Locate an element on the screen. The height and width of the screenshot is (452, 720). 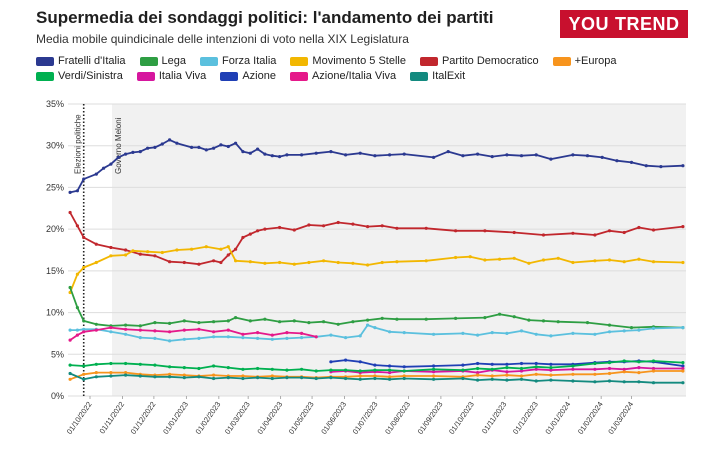
y-tick-label: 0% is located at coordinates (57, 396).